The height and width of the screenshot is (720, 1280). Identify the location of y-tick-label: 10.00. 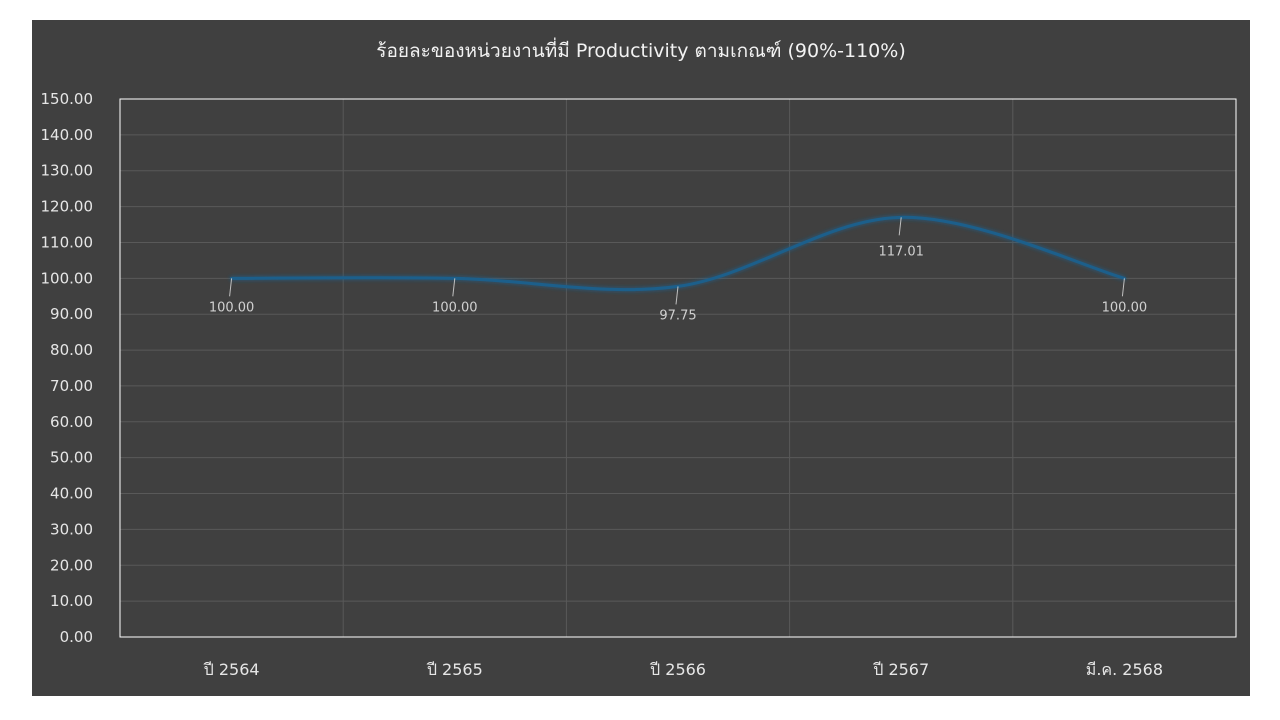
(71, 601).